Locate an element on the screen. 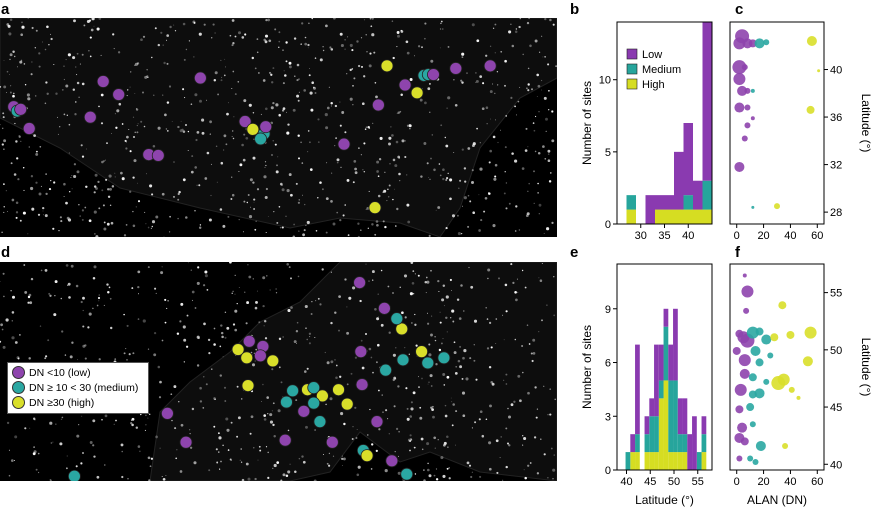 Image resolution: width=877 pixels, height=509 pixels. y-tick-label: 40 is located at coordinates (836, 465).